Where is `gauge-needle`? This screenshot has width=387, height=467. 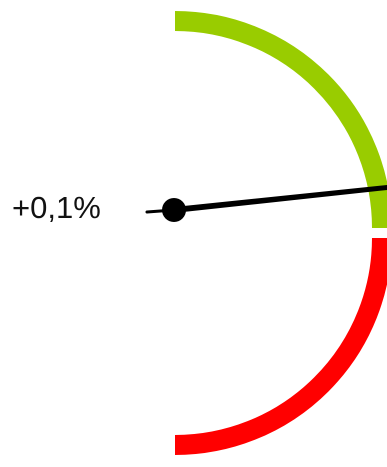 gauge-needle is located at coordinates (280, 199).